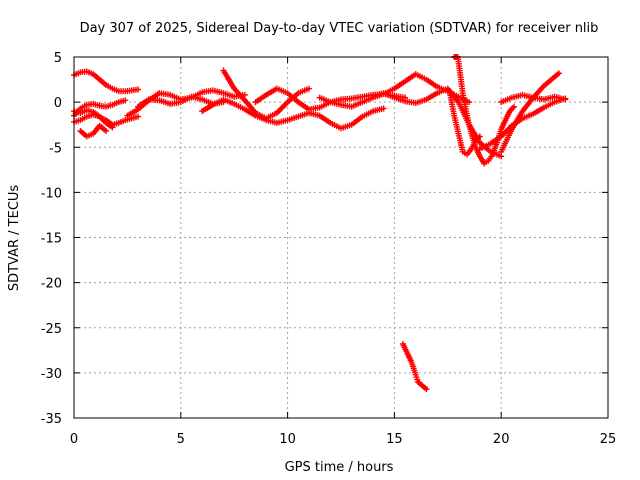 The height and width of the screenshot is (480, 640). I want to click on x-tick-label: 20, so click(501, 439).